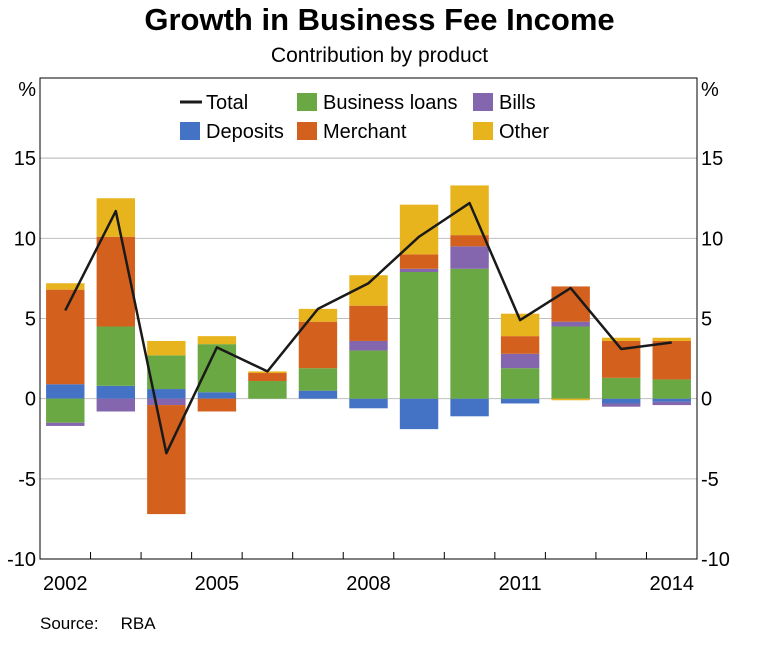  What do you see at coordinates (368, 323) in the screenshot?
I see `bar-segment-merchant-2008` at bounding box center [368, 323].